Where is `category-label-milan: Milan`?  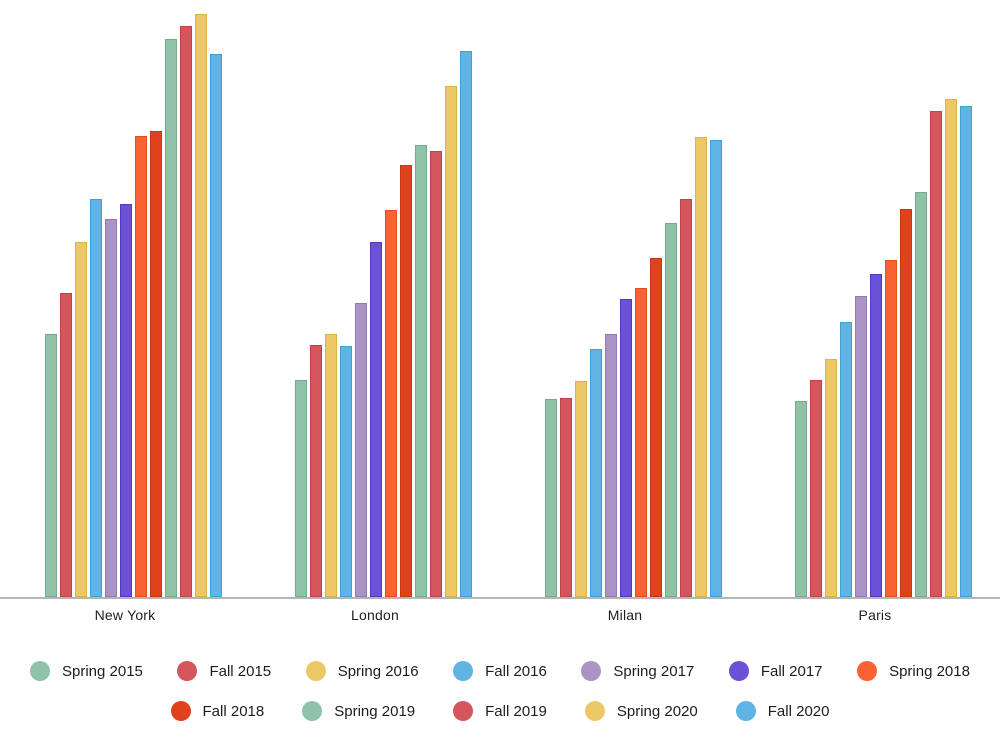 category-label-milan: Milan is located at coordinates (625, 615).